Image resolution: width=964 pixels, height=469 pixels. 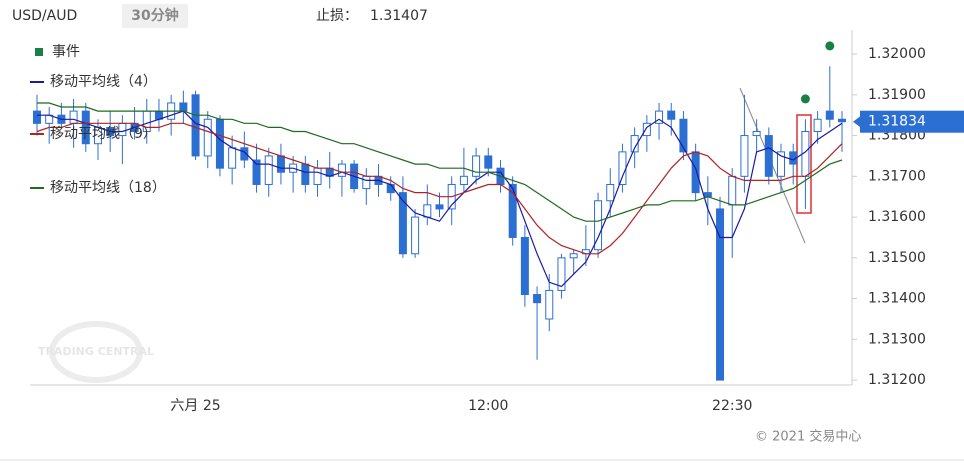 I want to click on interval-badge, so click(x=155, y=16).